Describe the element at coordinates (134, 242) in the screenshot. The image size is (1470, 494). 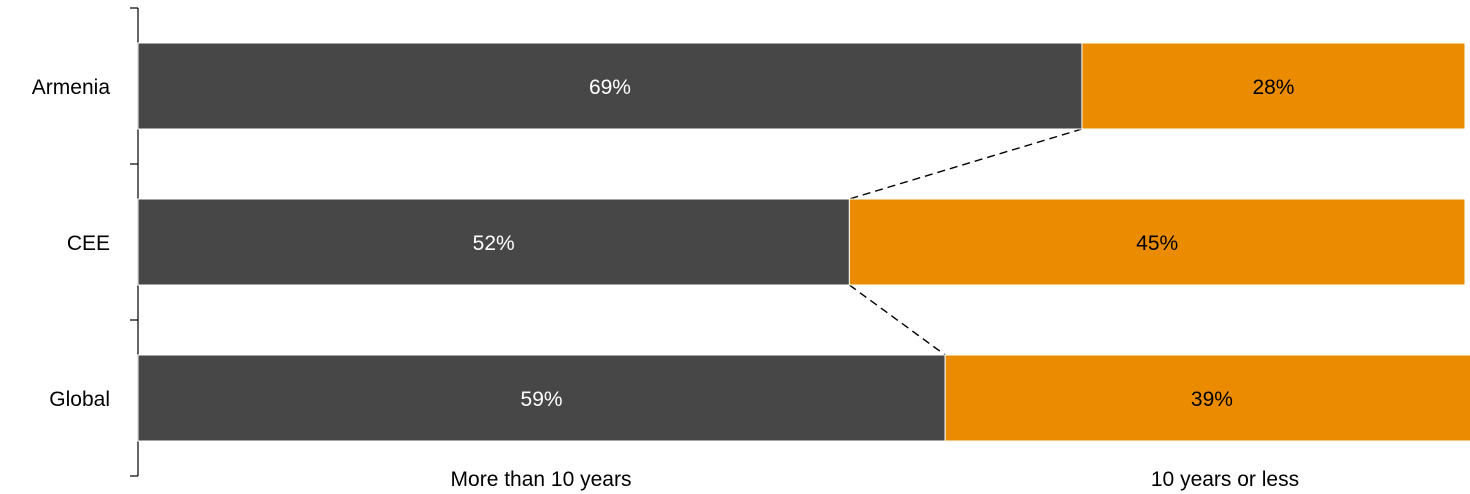
I see `category-axis` at that location.